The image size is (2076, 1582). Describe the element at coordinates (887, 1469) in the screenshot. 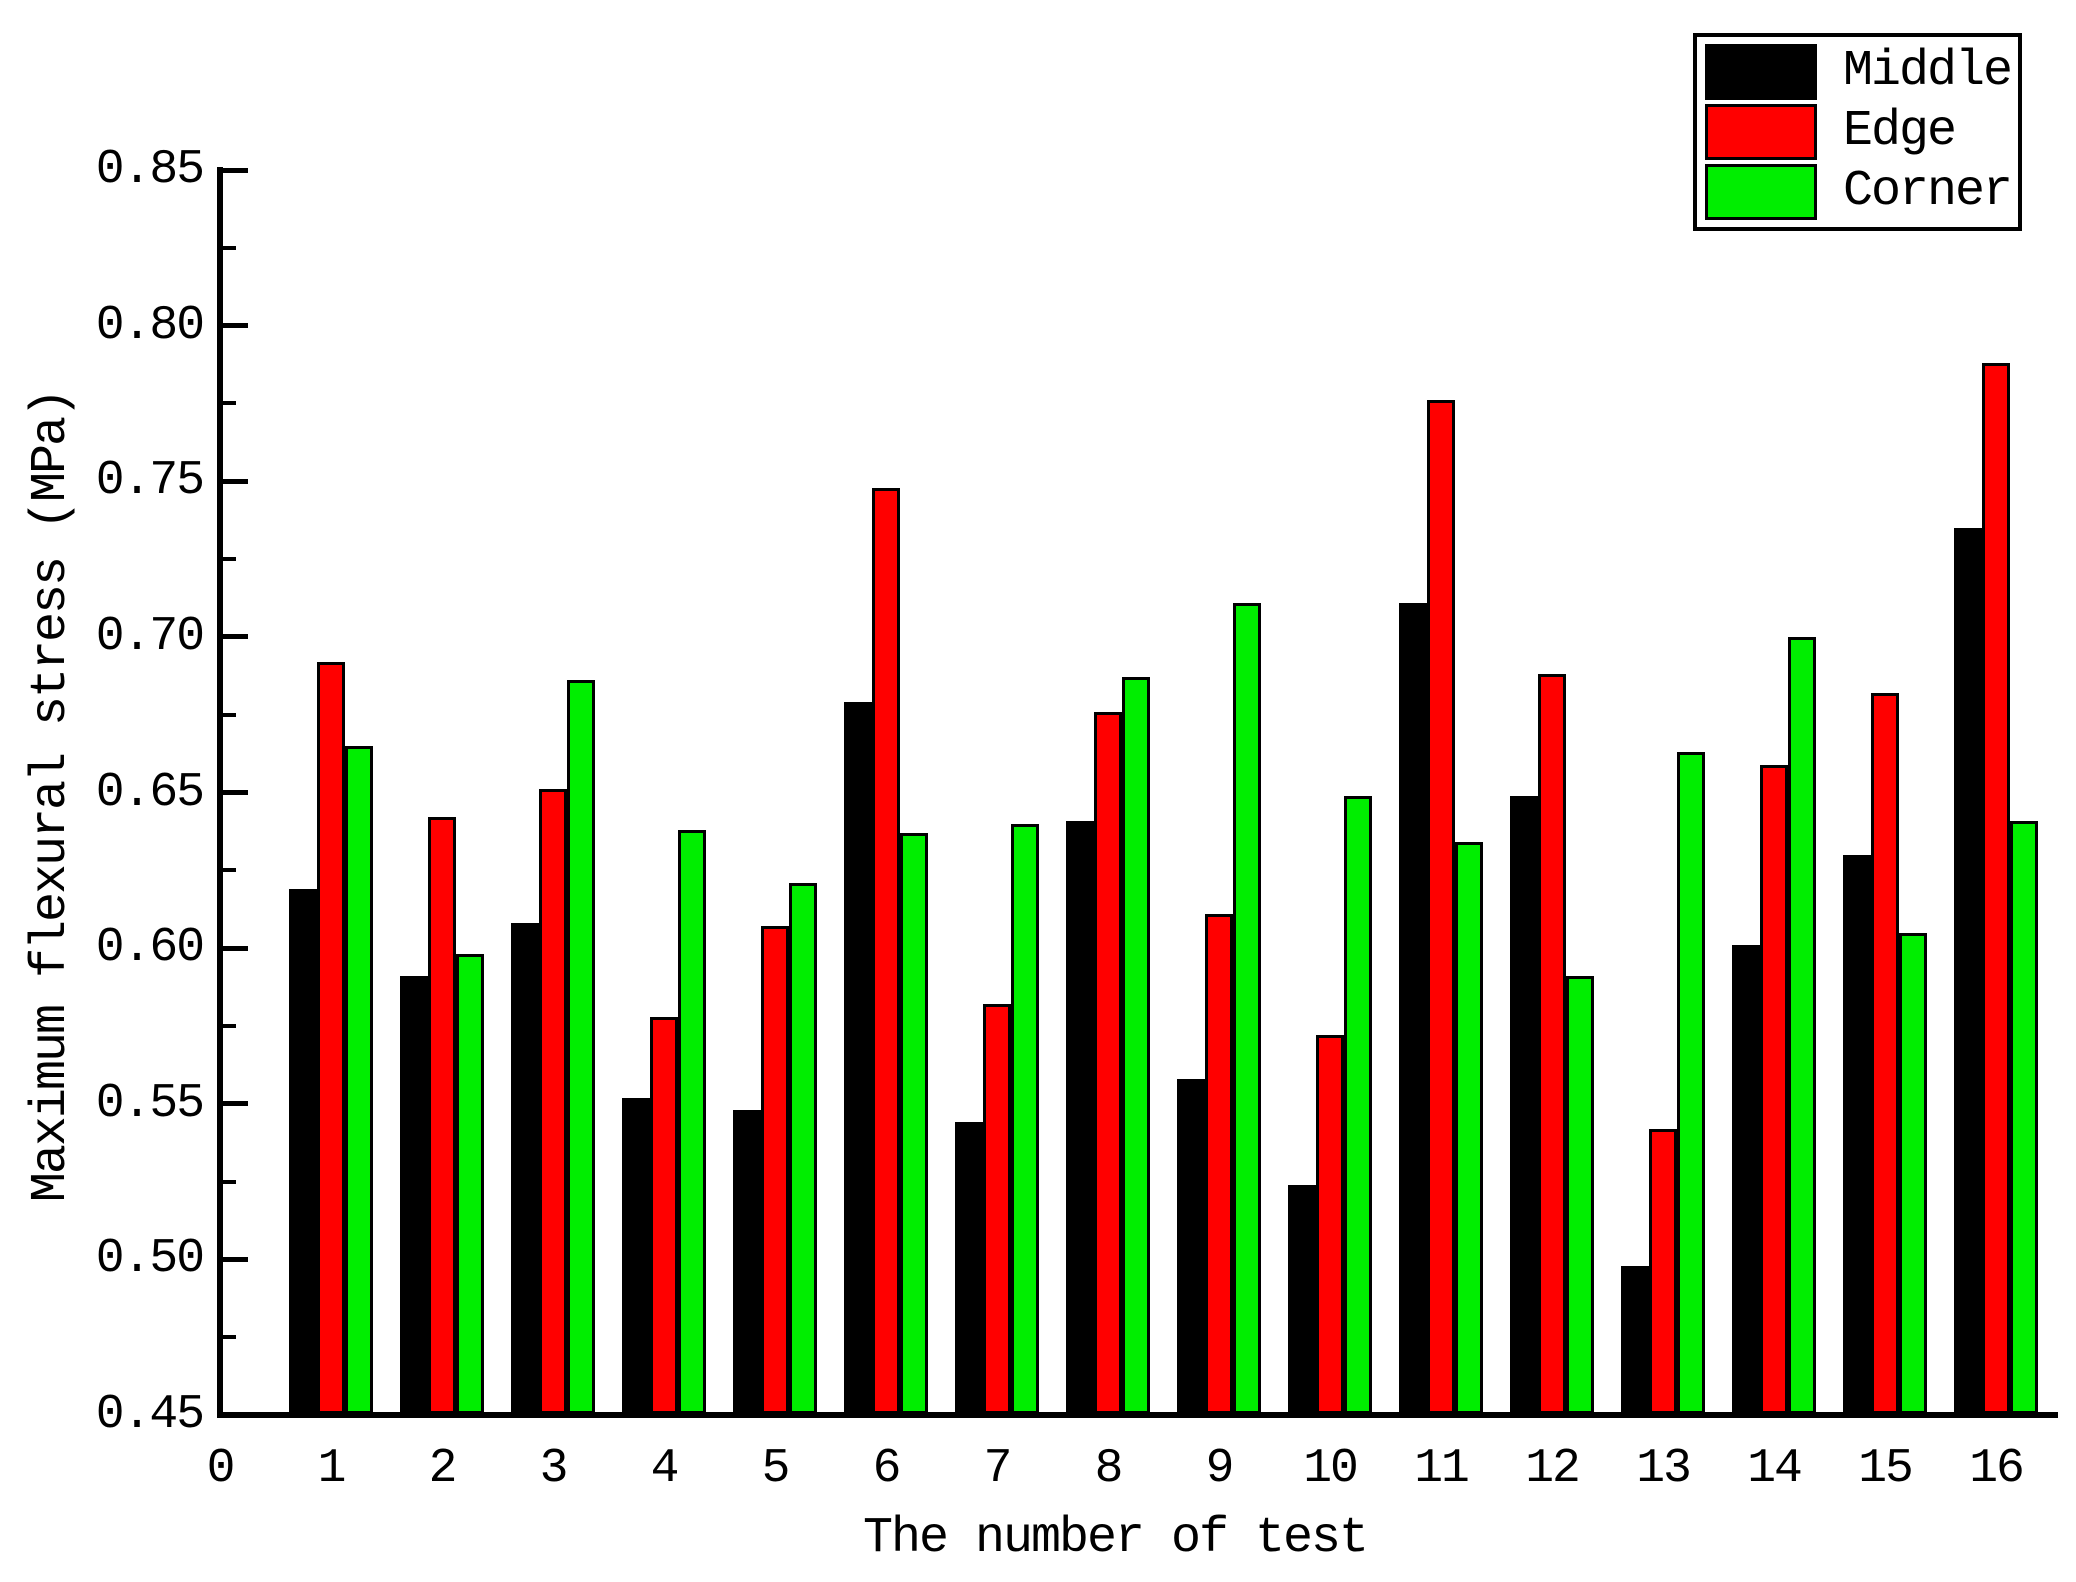

I see `x-tick-label-6: 6` at that location.